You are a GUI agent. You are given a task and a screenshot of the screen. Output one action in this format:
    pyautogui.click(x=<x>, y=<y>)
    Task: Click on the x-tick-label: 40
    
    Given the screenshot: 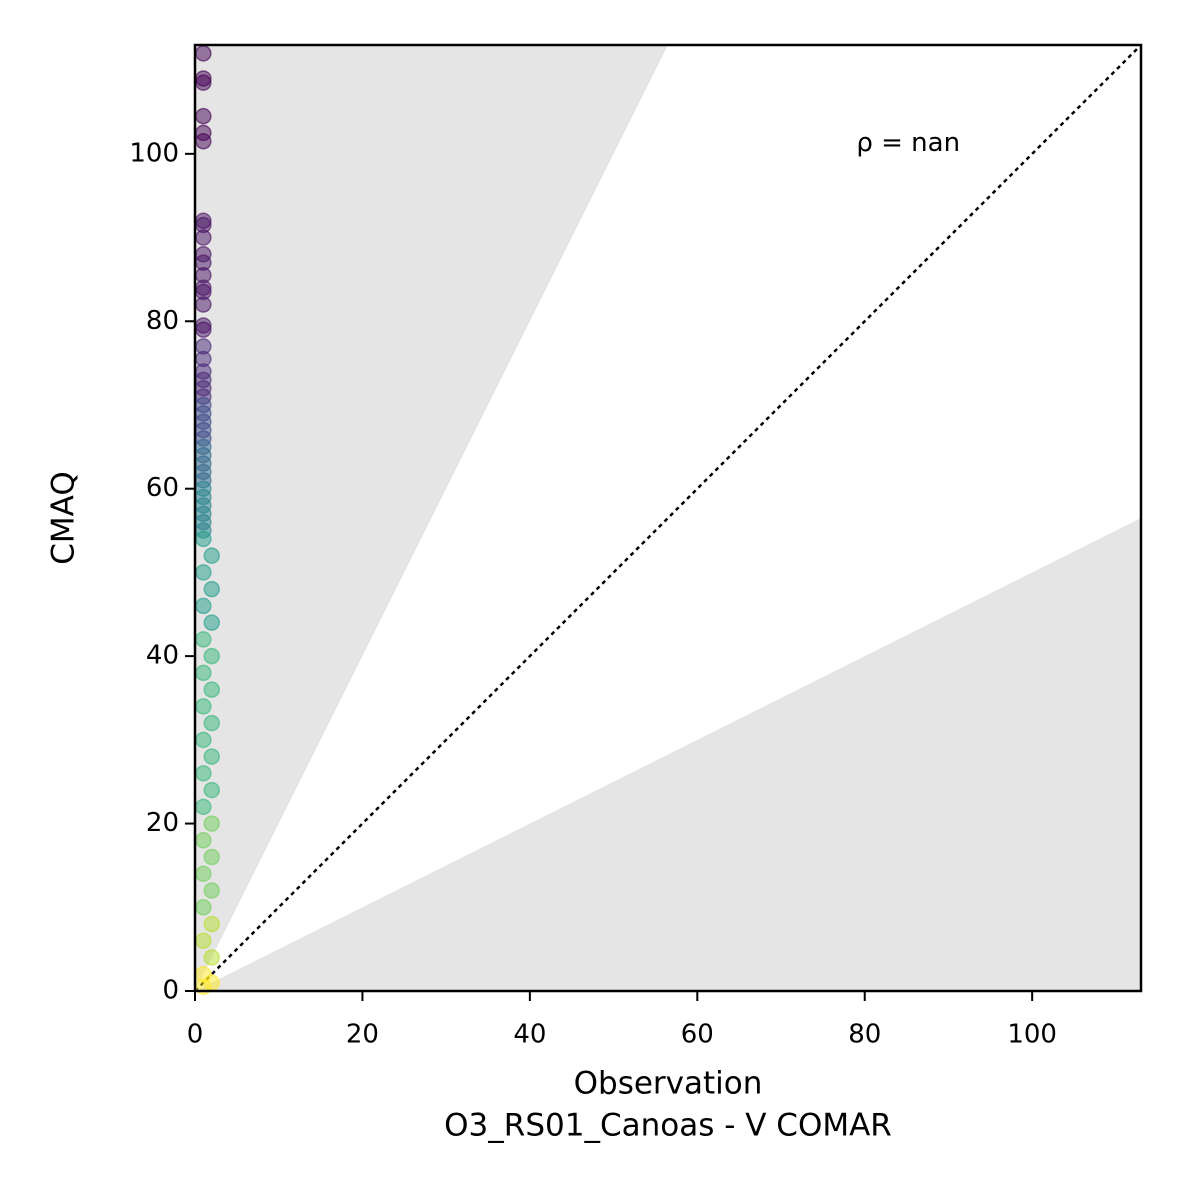 What is the action you would take?
    pyautogui.click(x=529, y=1035)
    